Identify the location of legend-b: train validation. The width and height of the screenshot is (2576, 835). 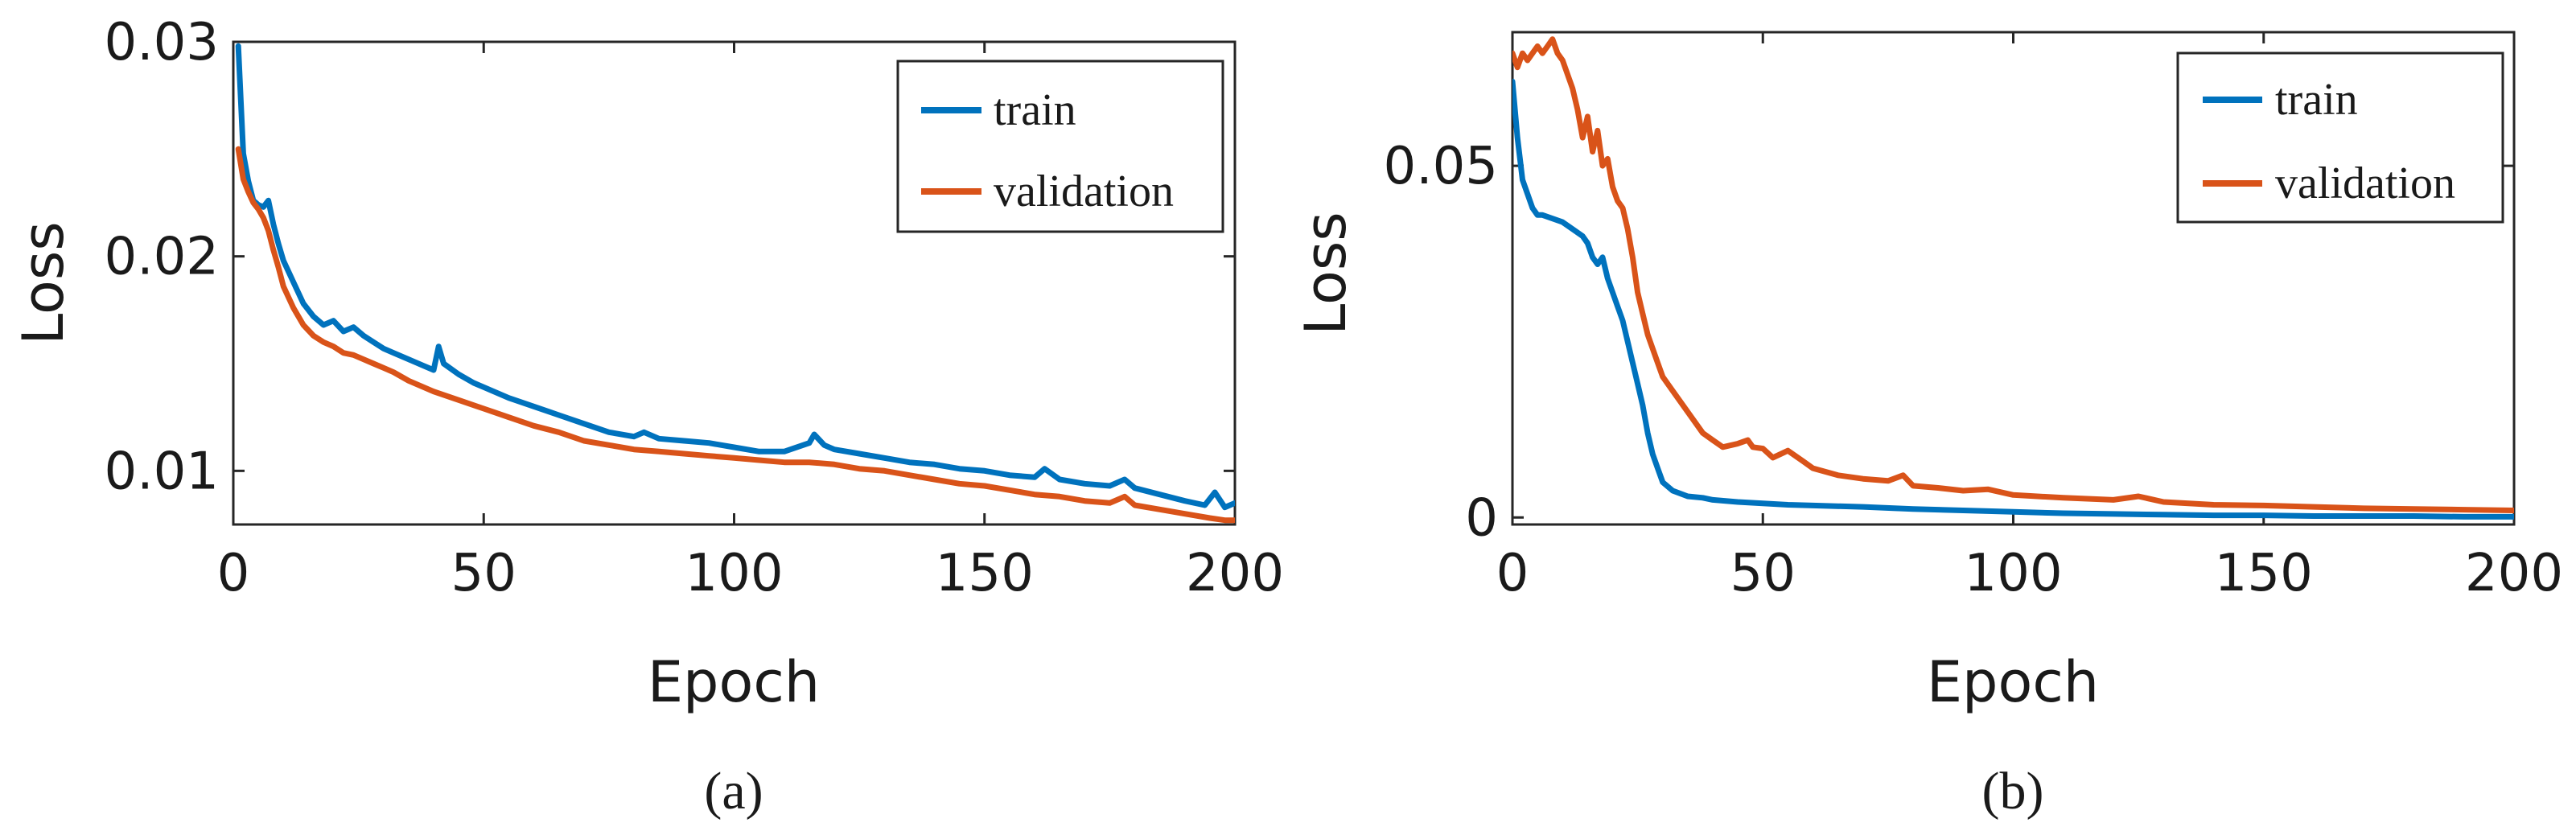
(2340, 137).